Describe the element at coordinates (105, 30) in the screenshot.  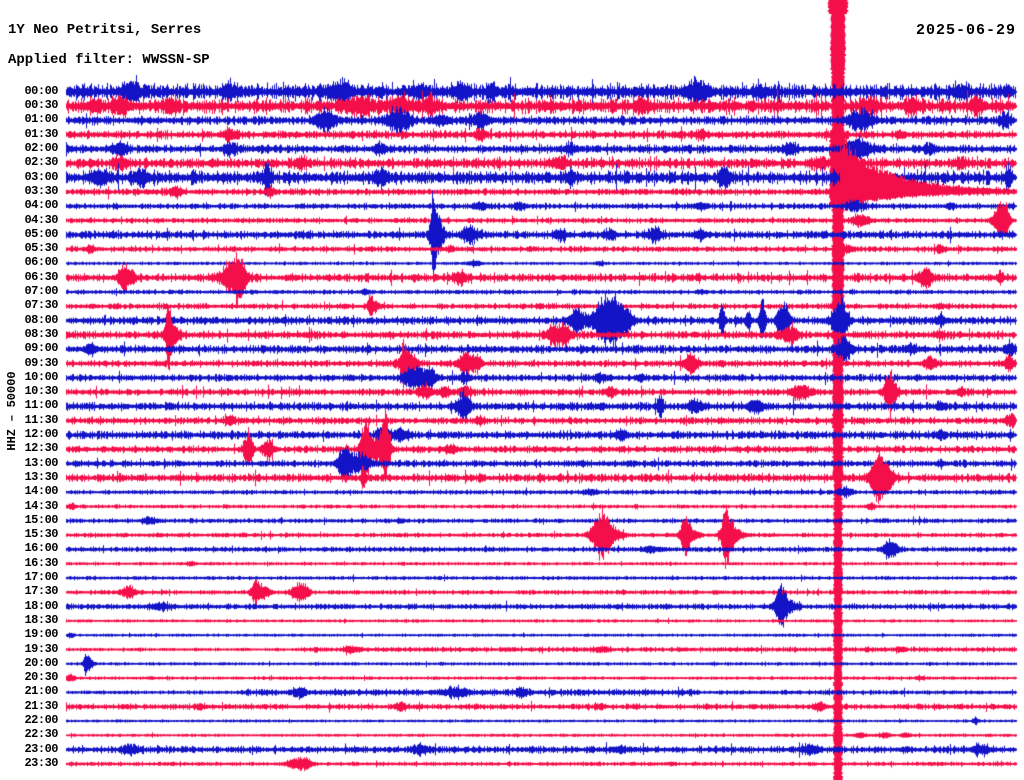
I see `station-title: 1Y Neo Petritsi, Serres` at that location.